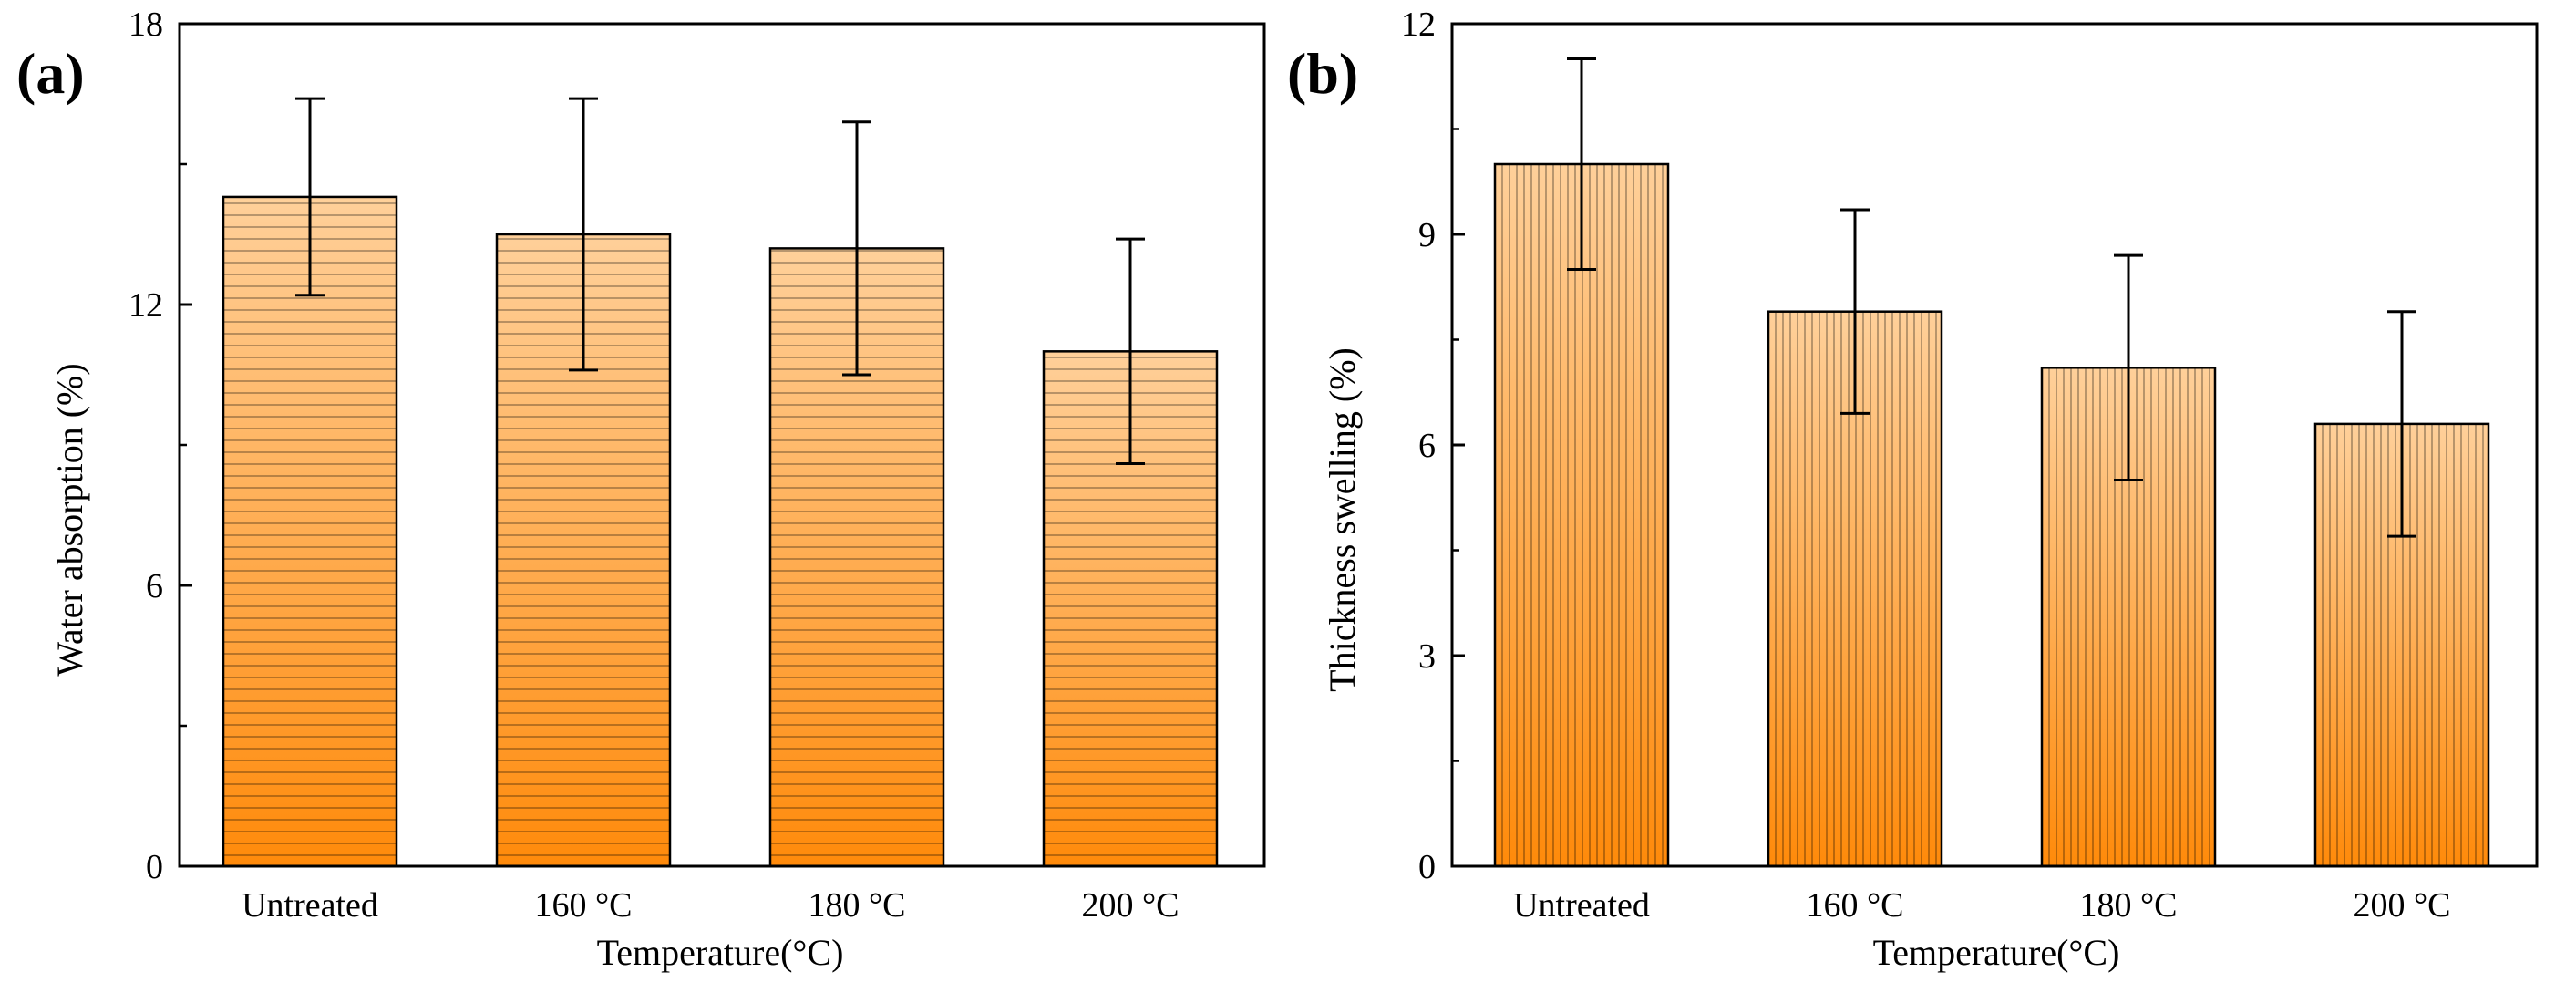 This screenshot has height=1003, width=2576. What do you see at coordinates (1342, 520) in the screenshot?
I see `y-axis-title: Thickness swelling (%)` at bounding box center [1342, 520].